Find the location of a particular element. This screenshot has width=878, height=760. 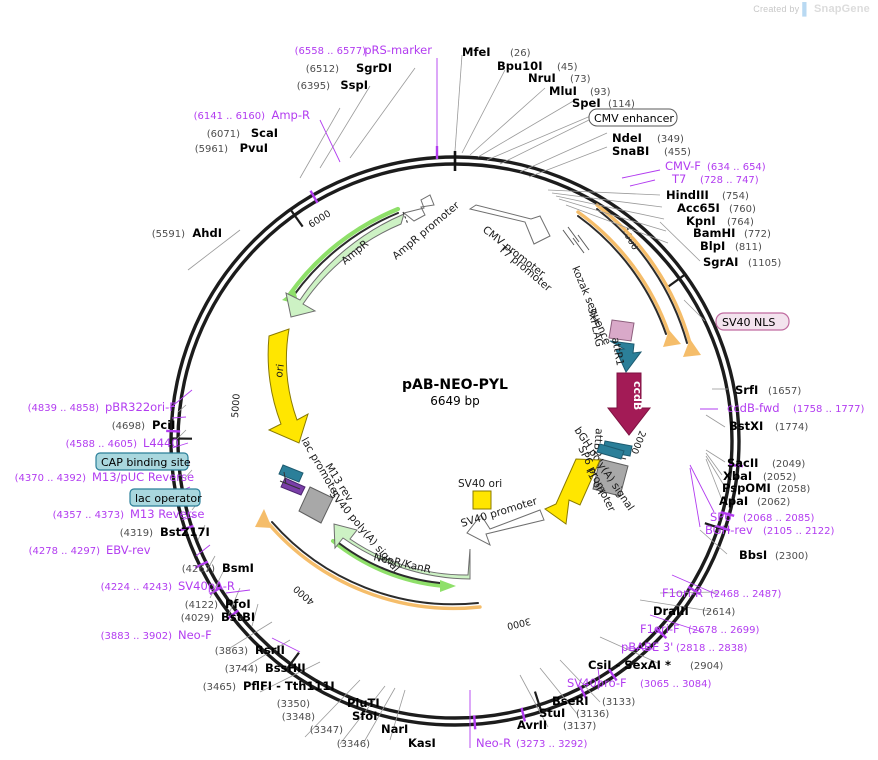

feature-ampr: AmpR is located at coordinates (345, 265).